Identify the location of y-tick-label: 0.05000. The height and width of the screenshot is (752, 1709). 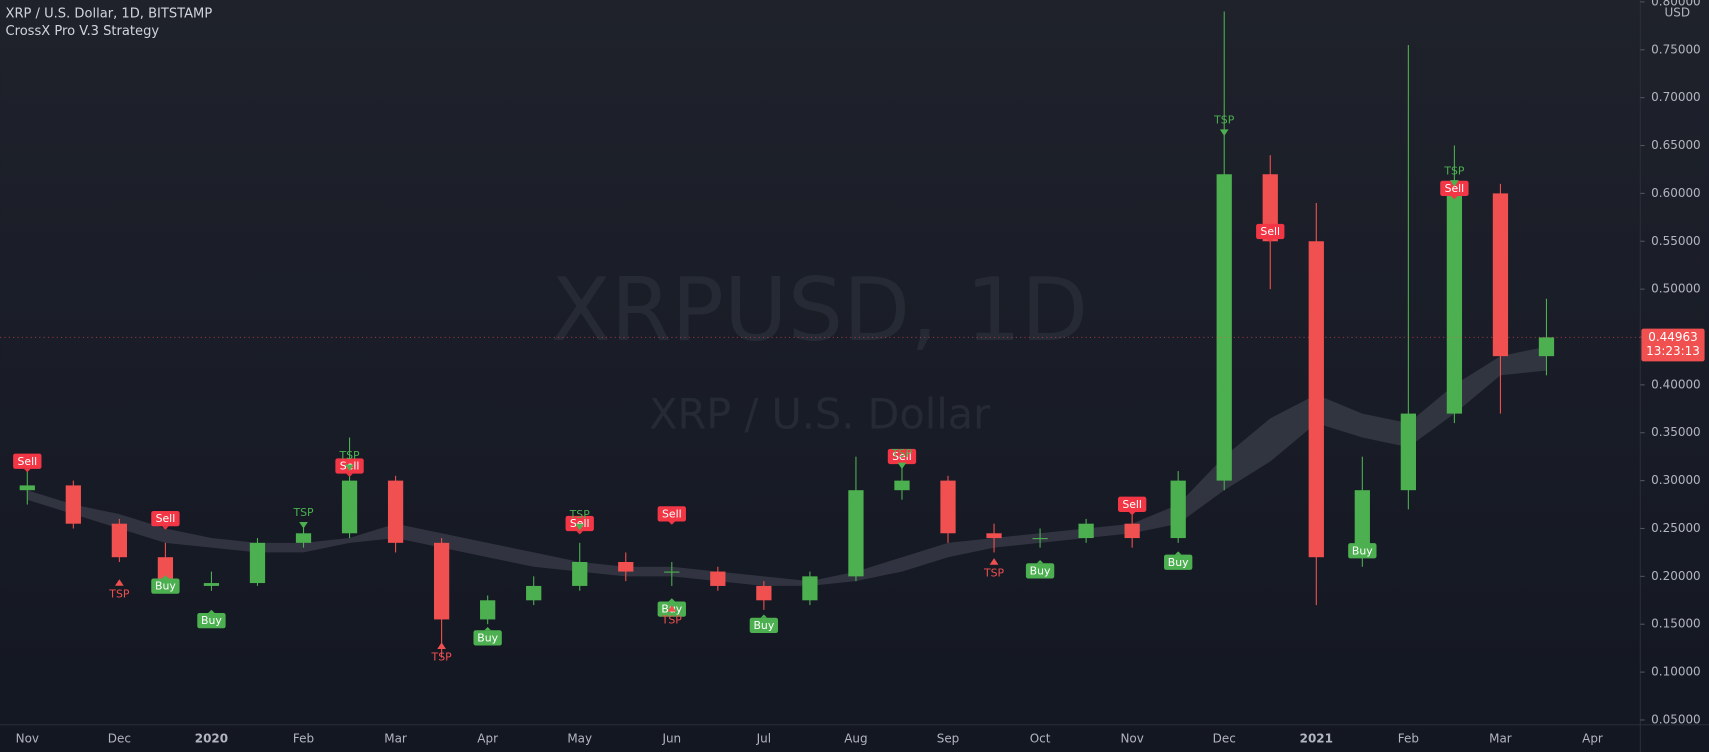
(1676, 719).